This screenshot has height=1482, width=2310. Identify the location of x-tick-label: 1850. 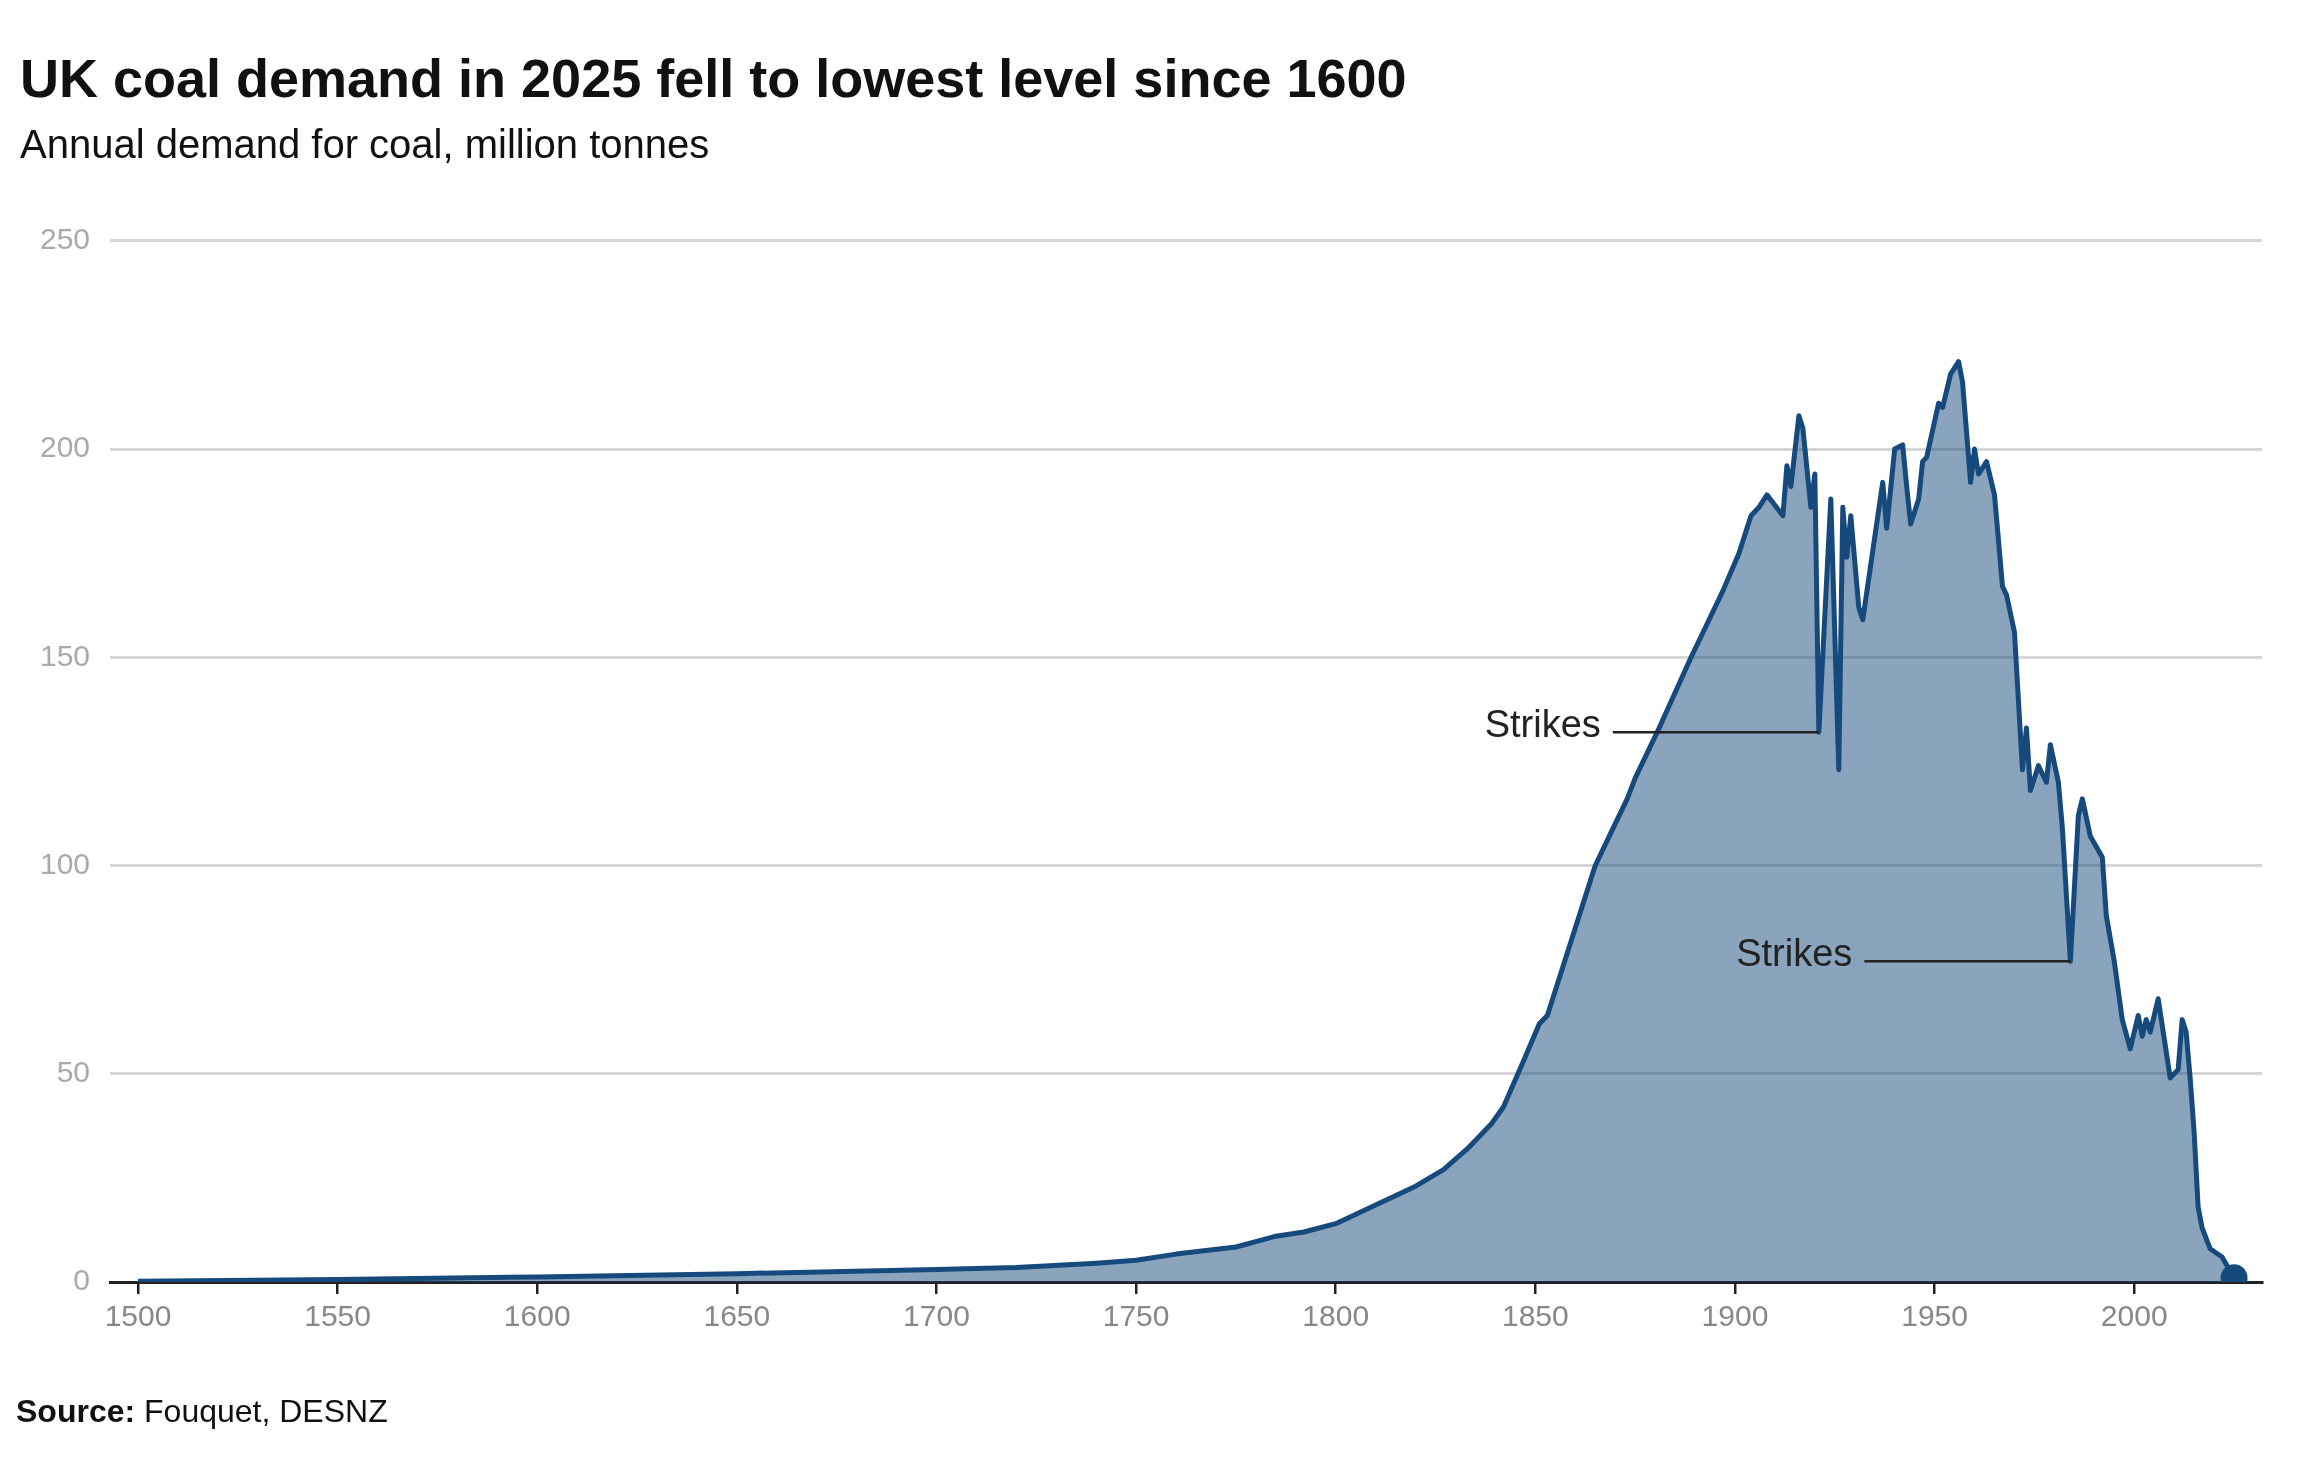
(1535, 1316).